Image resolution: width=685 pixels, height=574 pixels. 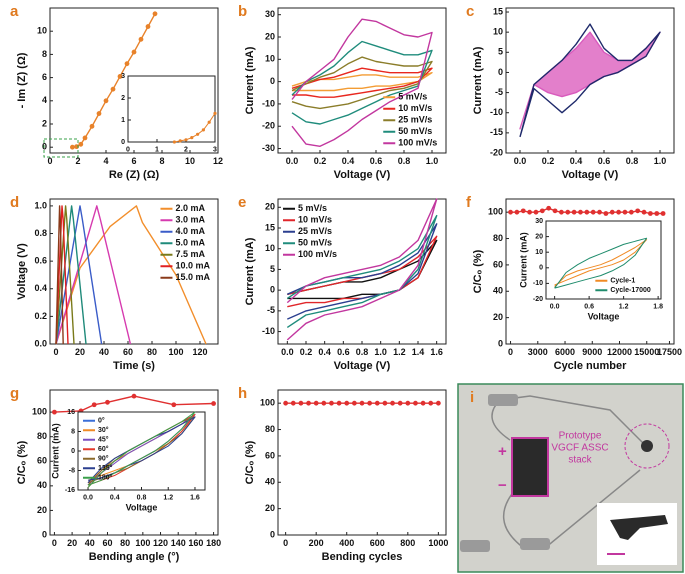 What do you see at coordinates (637, 534) in the screenshot?
I see `inset-photo` at bounding box center [637, 534].